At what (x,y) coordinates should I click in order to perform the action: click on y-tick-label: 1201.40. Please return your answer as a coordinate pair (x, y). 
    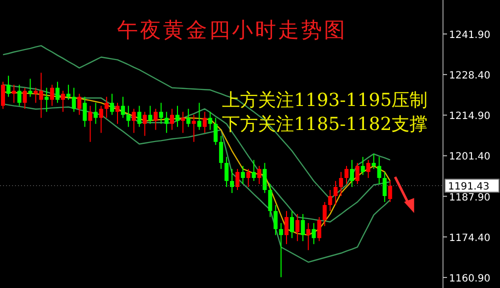
    Looking at the image, I should click on (469, 157).